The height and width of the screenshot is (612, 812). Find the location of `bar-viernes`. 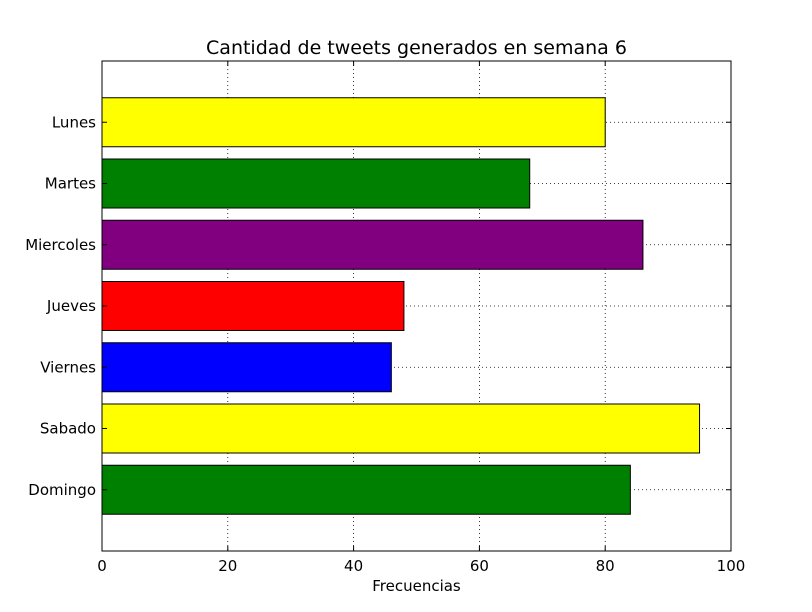

bar-viernes is located at coordinates (246, 367).